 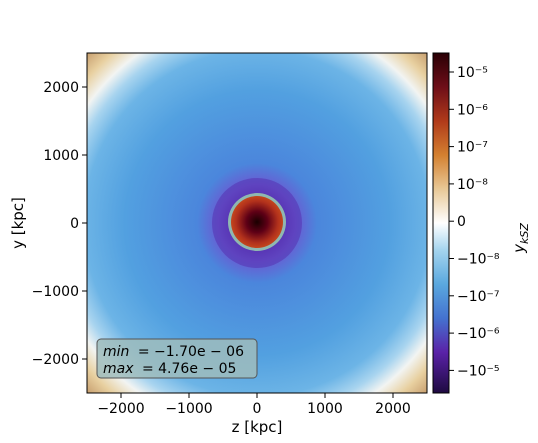 What do you see at coordinates (472, 185) in the screenshot?
I see `colorbar-tick-label: 10⁻⁸` at bounding box center [472, 185].